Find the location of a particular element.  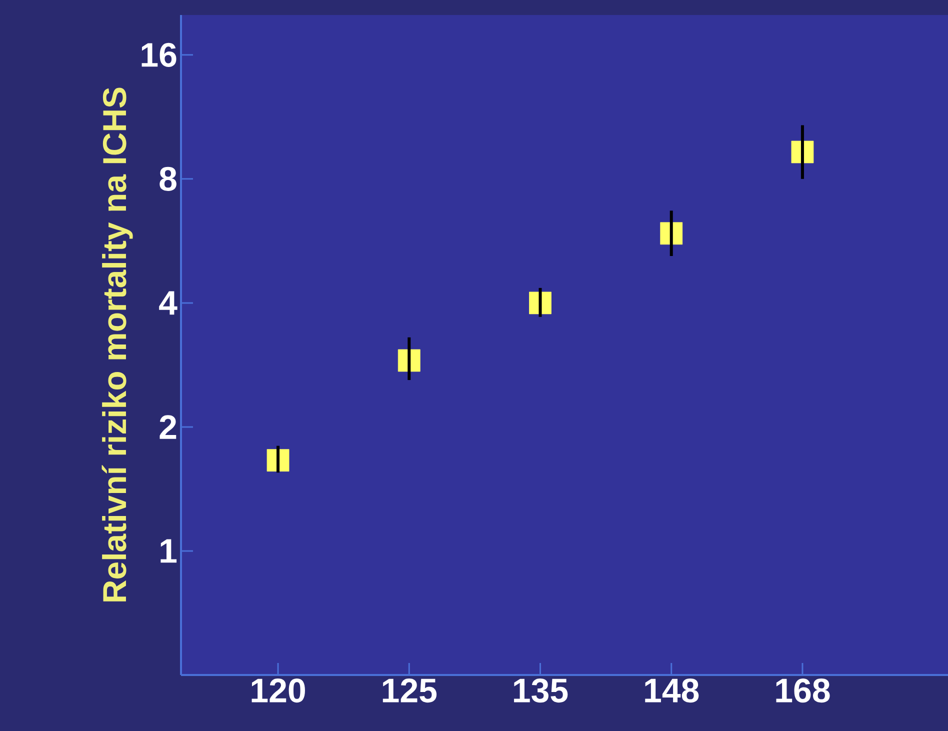

x-tick-label: 120 is located at coordinates (278, 690).